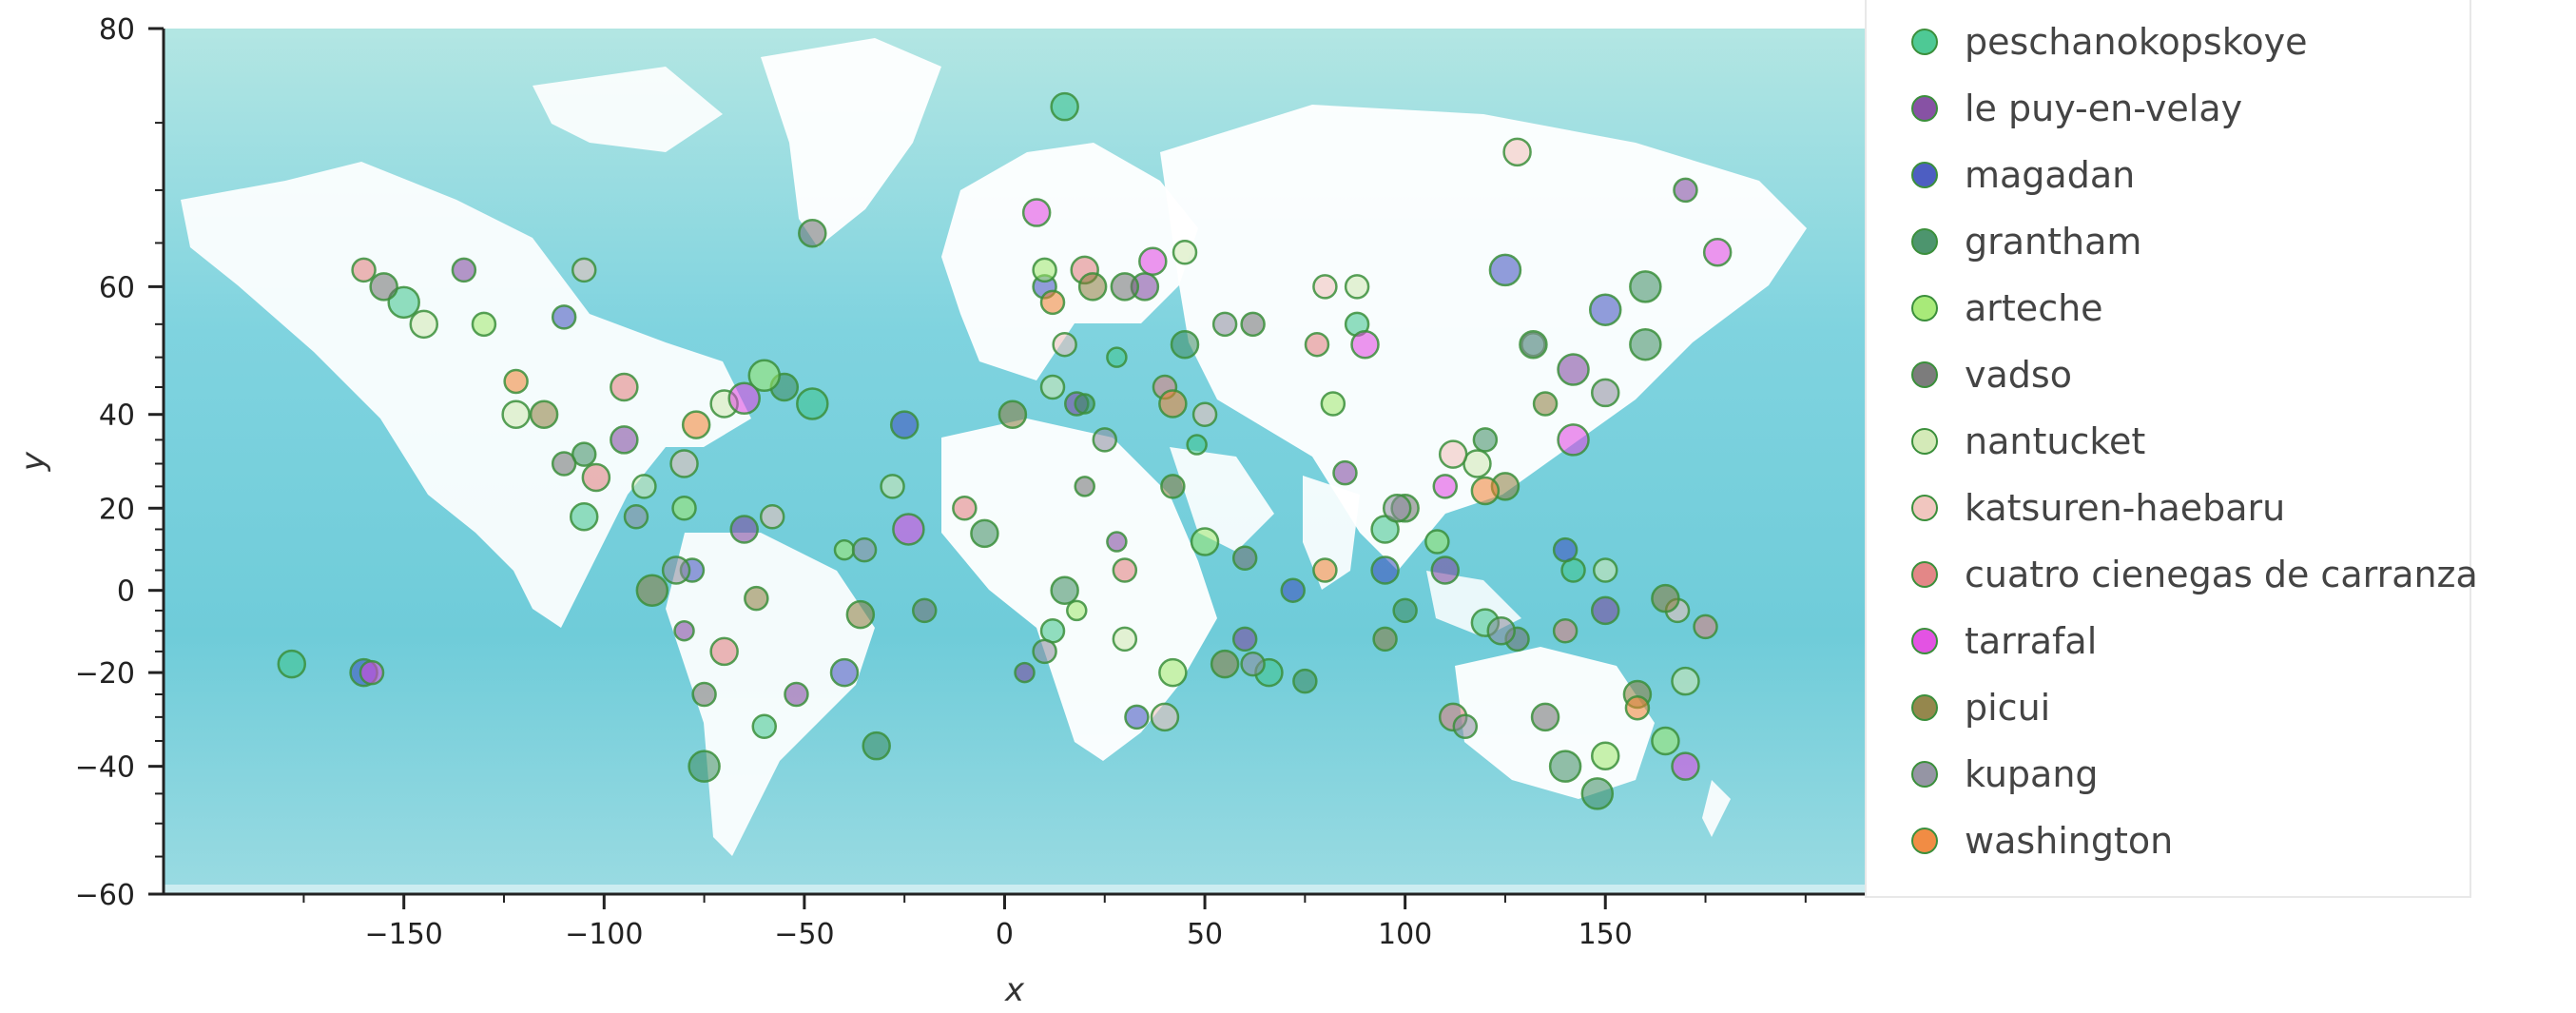 The width and height of the screenshot is (2576, 1013). I want to click on y-tick-label: 40, so click(117, 416).